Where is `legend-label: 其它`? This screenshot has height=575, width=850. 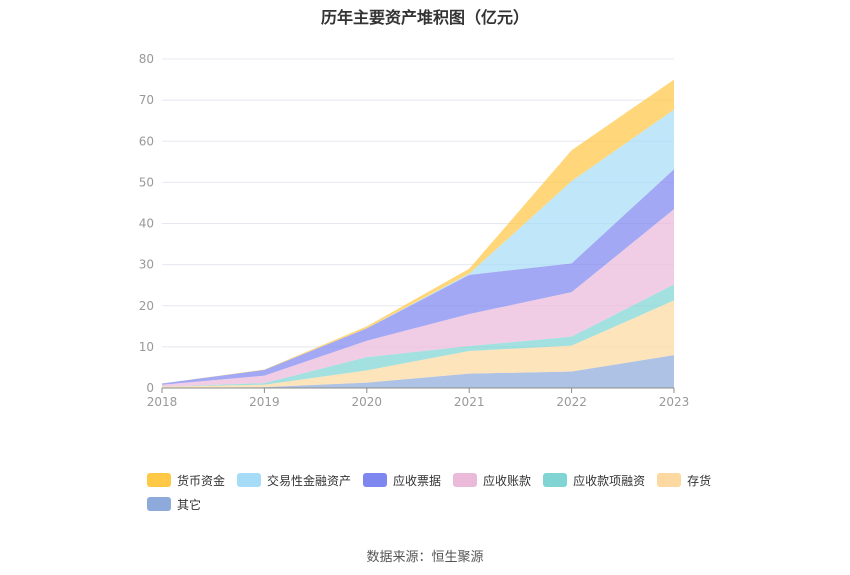
legend-label: 其它 is located at coordinates (189, 504).